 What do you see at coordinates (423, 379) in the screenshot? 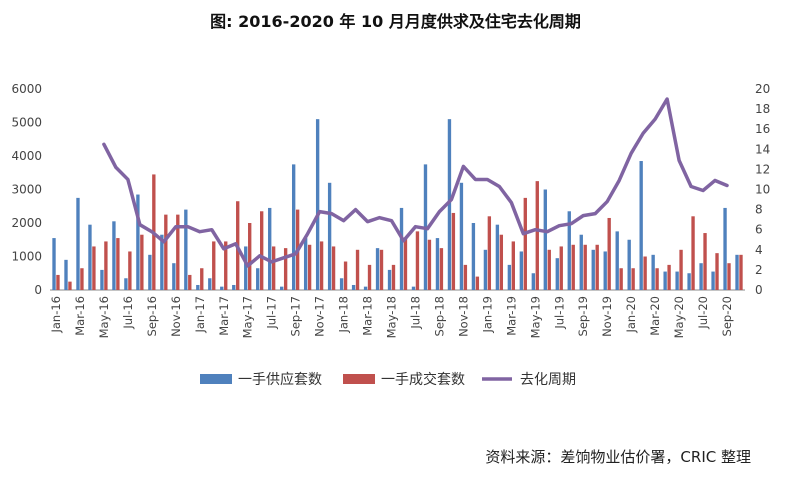
I see `legend-sales-label: 一手成交套数` at bounding box center [423, 379].